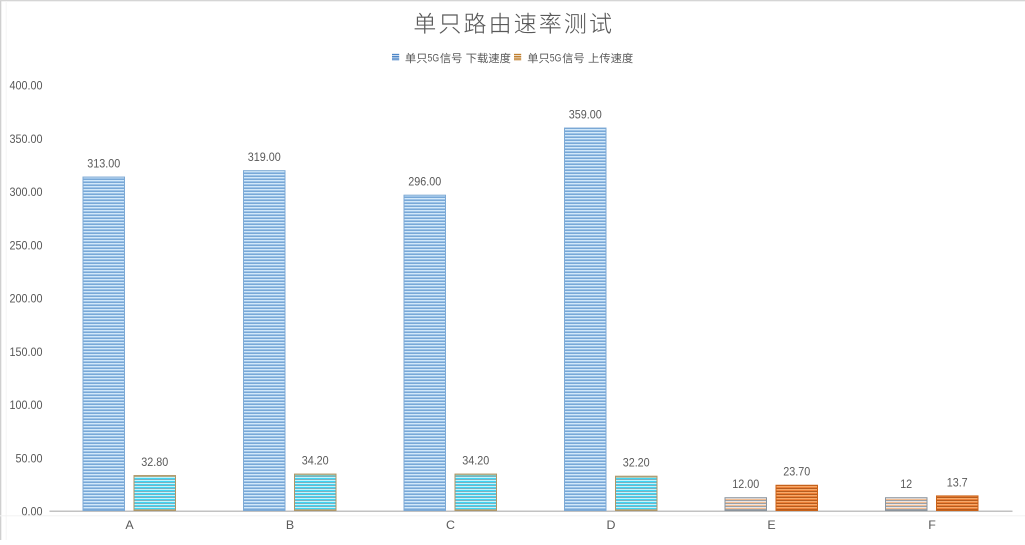 Image resolution: width=1025 pixels, height=545 pixels. What do you see at coordinates (290, 525) in the screenshot?
I see `svg-text: B` at bounding box center [290, 525].